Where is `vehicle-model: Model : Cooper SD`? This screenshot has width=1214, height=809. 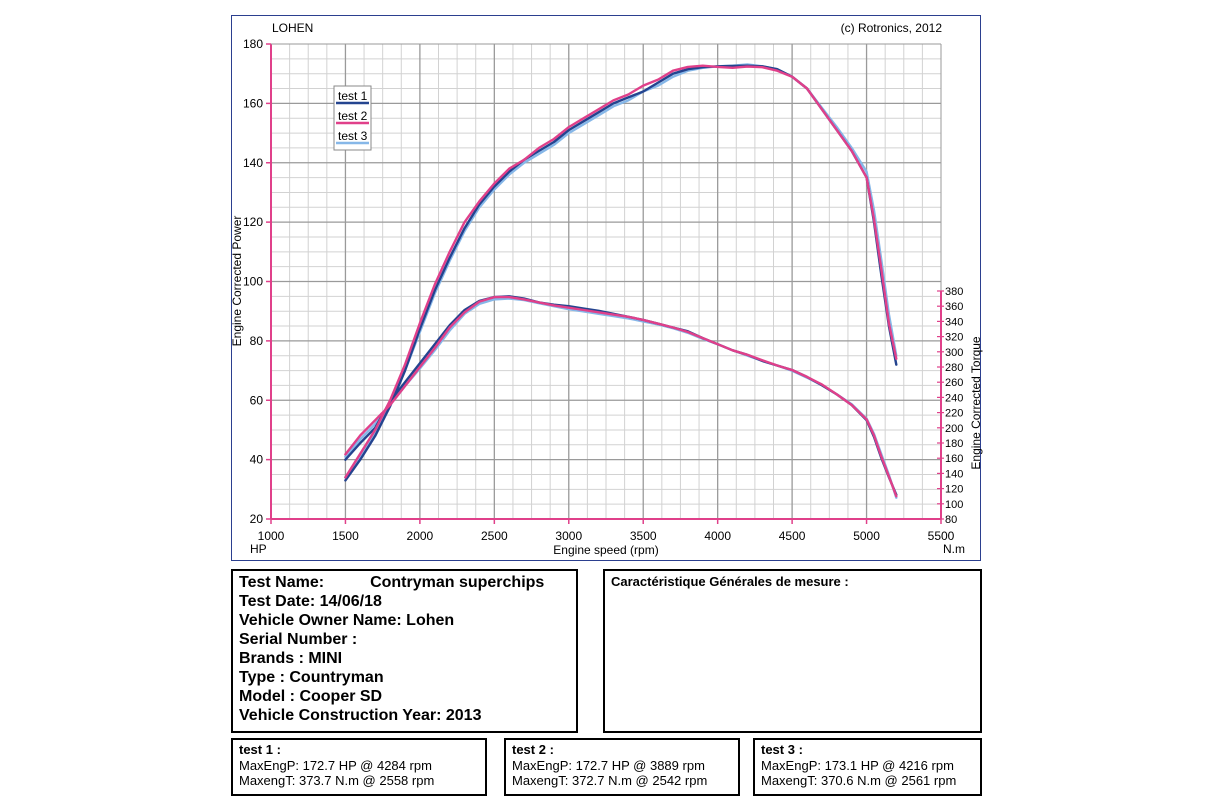
vehicle-model: Model : Cooper SD is located at coordinates (311, 696).